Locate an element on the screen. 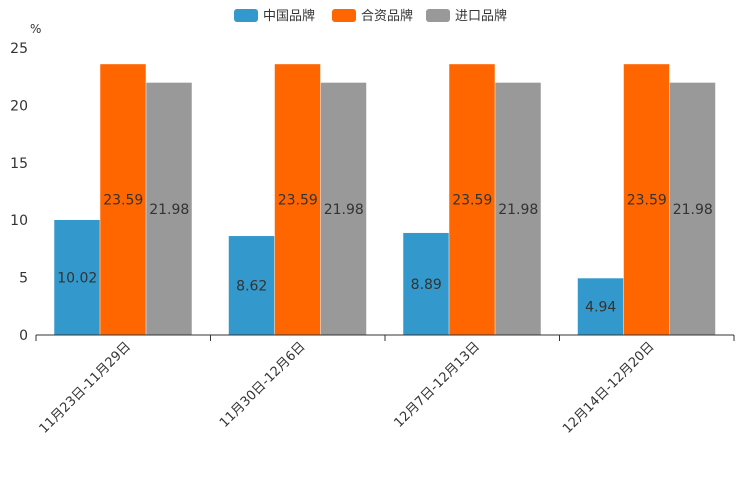 The height and width of the screenshot is (496, 744). y-tick-label: 15 is located at coordinates (19, 164).